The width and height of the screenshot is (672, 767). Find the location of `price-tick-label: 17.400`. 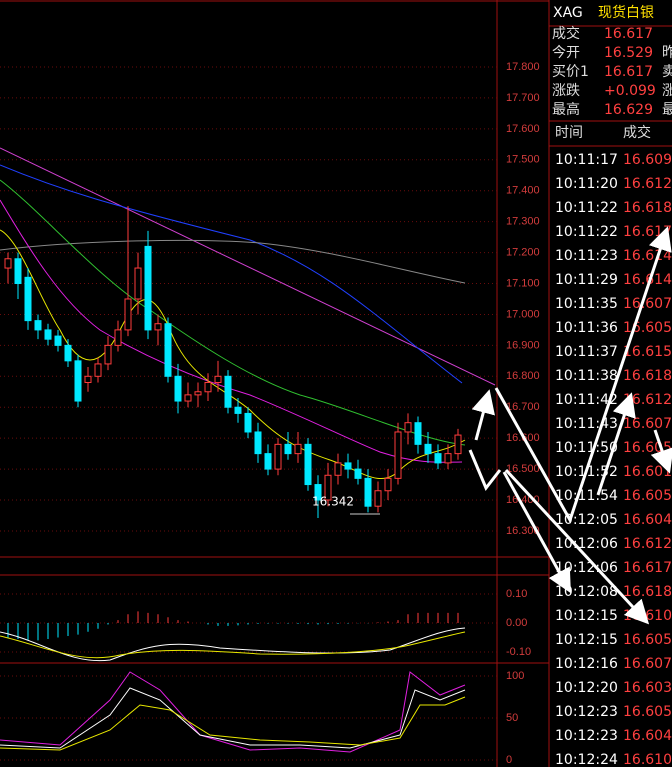

price-tick-label: 17.400 is located at coordinates (523, 191).